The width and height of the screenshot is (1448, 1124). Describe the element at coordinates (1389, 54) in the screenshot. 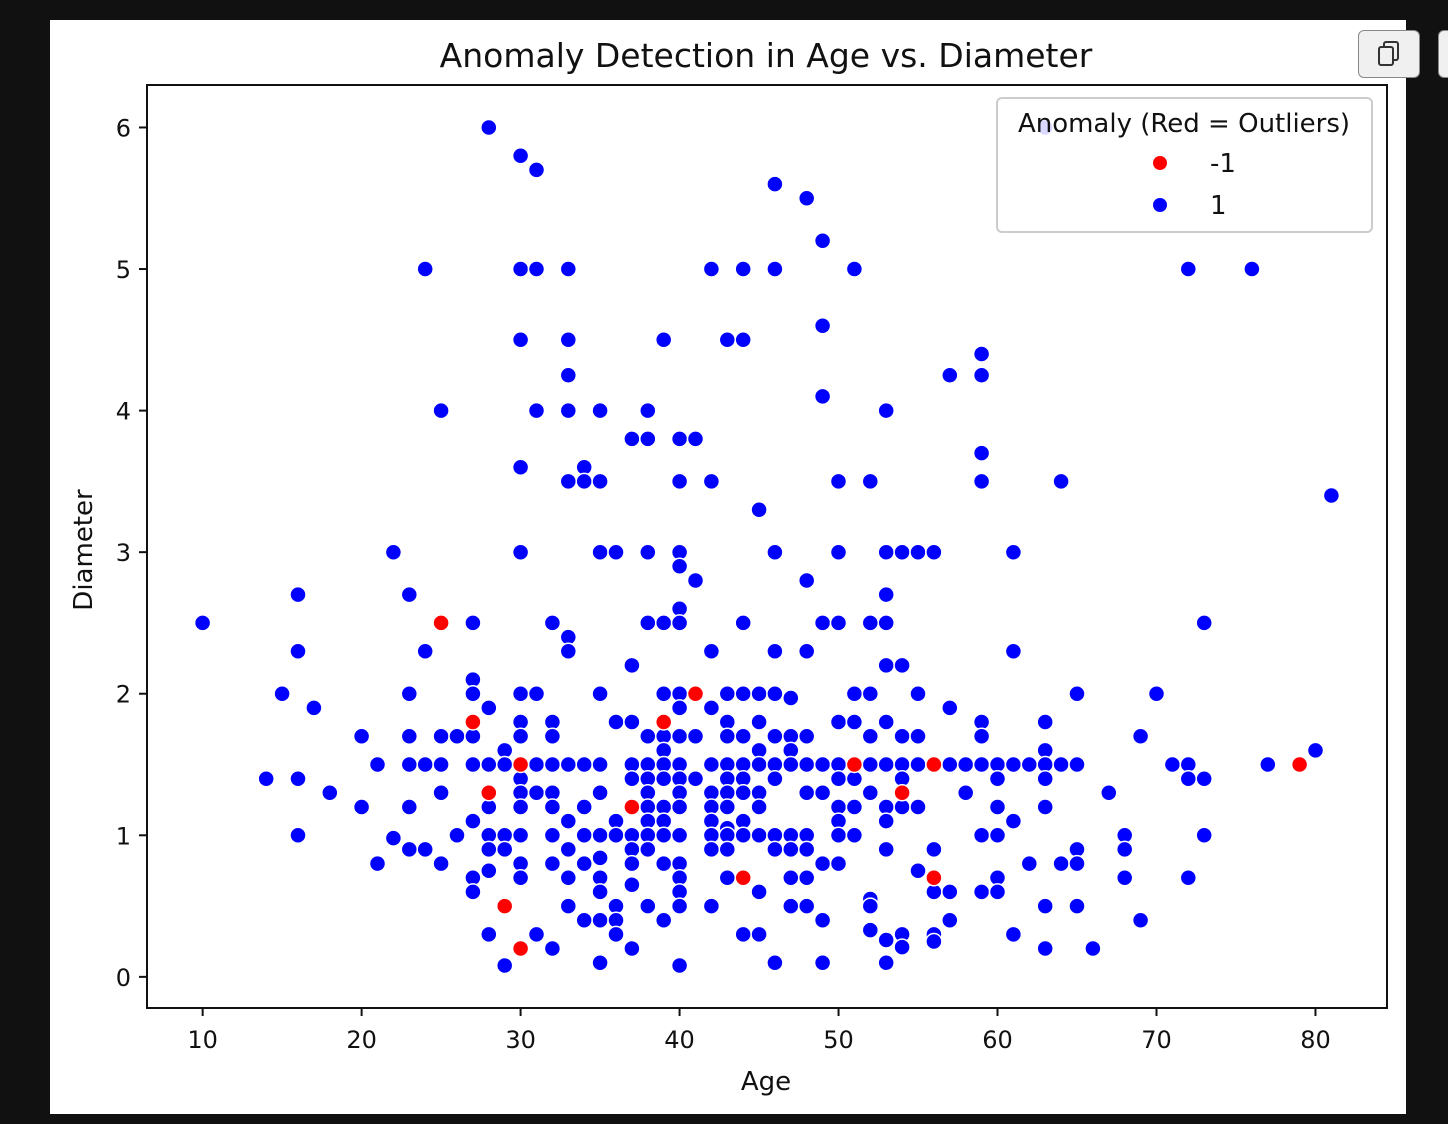

I see `copy-button` at that location.